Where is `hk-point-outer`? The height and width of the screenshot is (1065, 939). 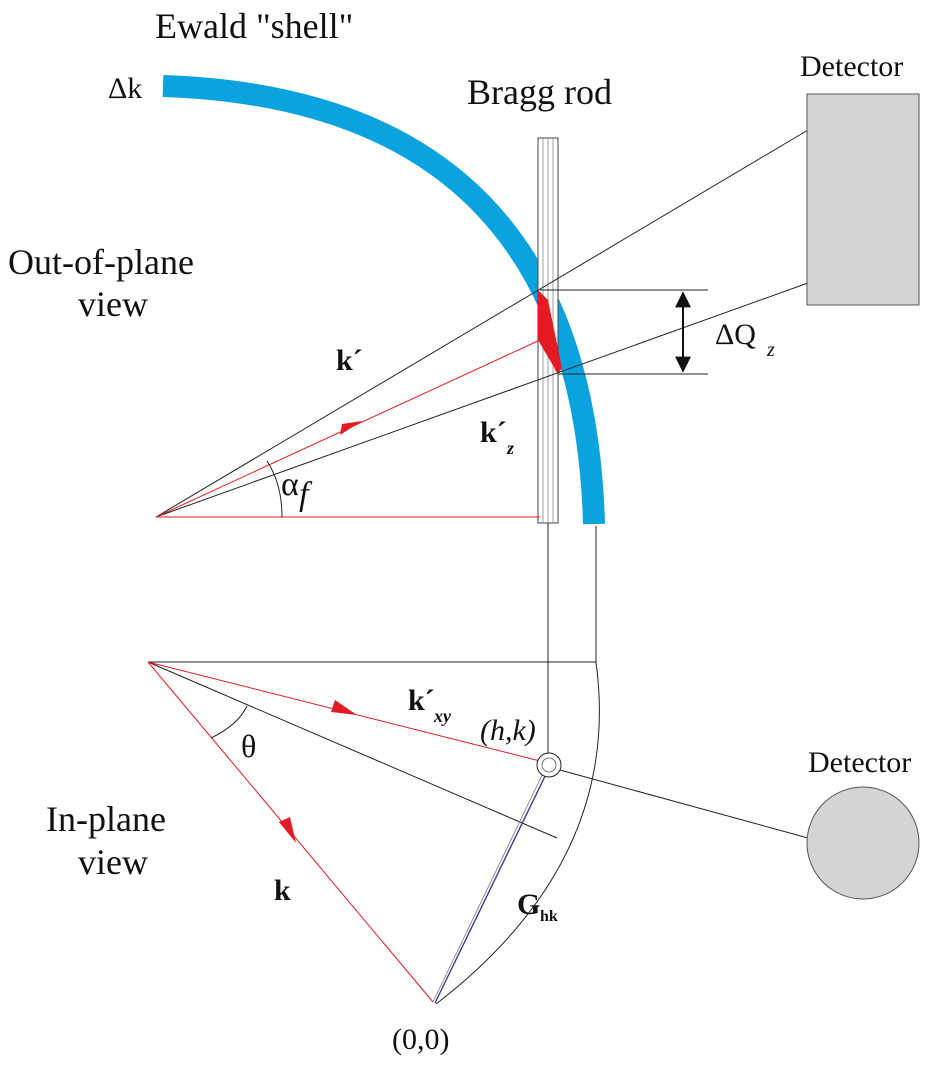
hk-point-outer is located at coordinates (549, 765).